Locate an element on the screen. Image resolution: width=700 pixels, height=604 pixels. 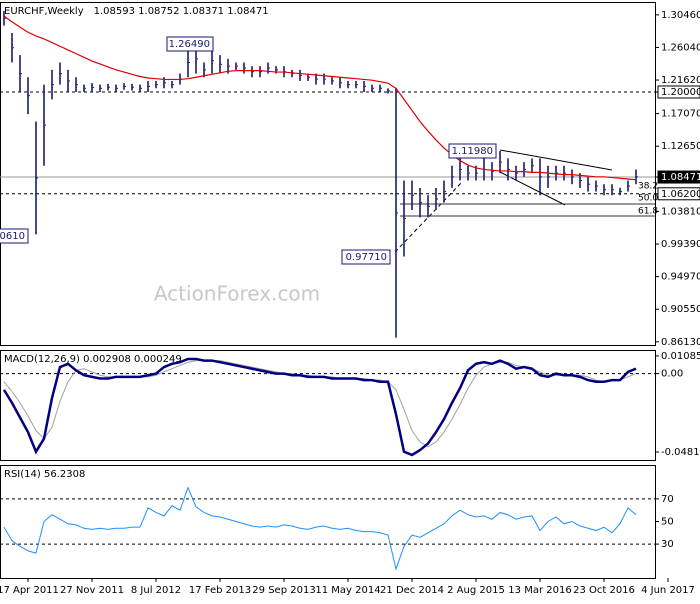
x-tick-label: 11 May 2014 is located at coordinates (347, 590).